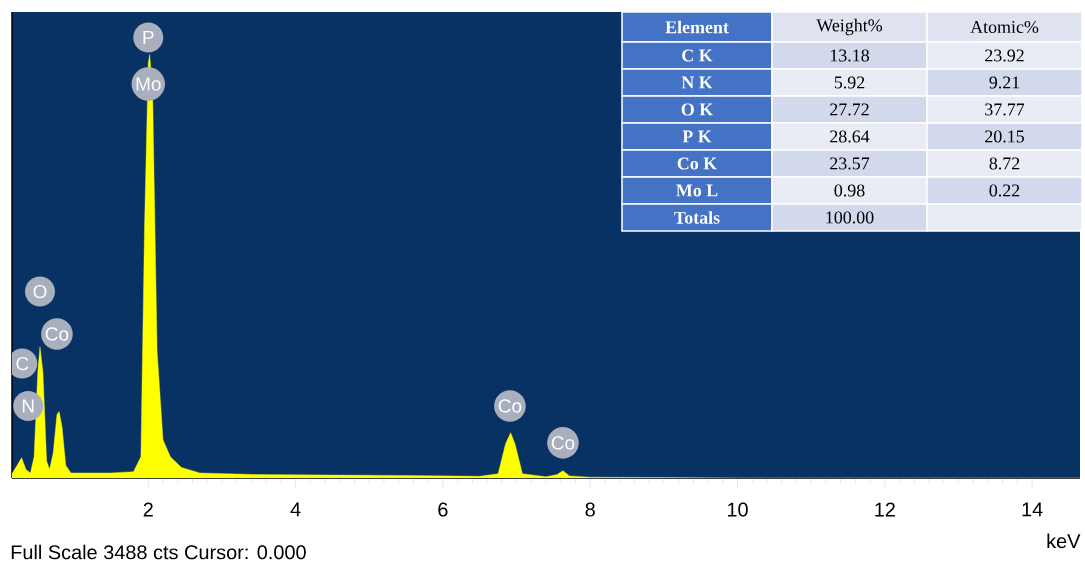 This screenshot has height=565, width=1085. I want to click on annotation: 9.21, so click(1004, 82).